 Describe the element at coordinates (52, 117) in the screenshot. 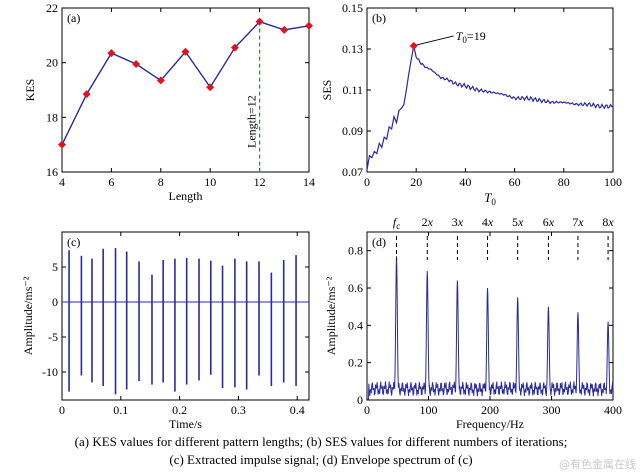

I see `y-tick-label: 18` at that location.